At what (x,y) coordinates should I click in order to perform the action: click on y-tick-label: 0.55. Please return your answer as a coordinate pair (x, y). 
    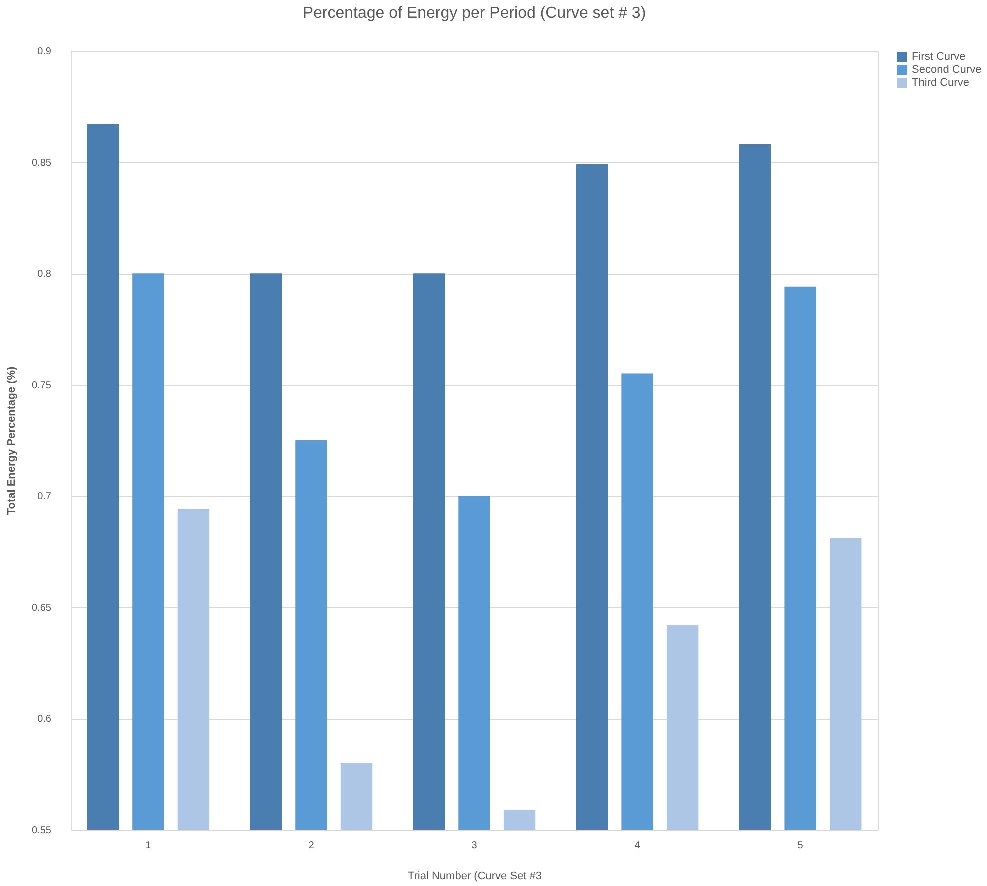
    Looking at the image, I should click on (42, 831).